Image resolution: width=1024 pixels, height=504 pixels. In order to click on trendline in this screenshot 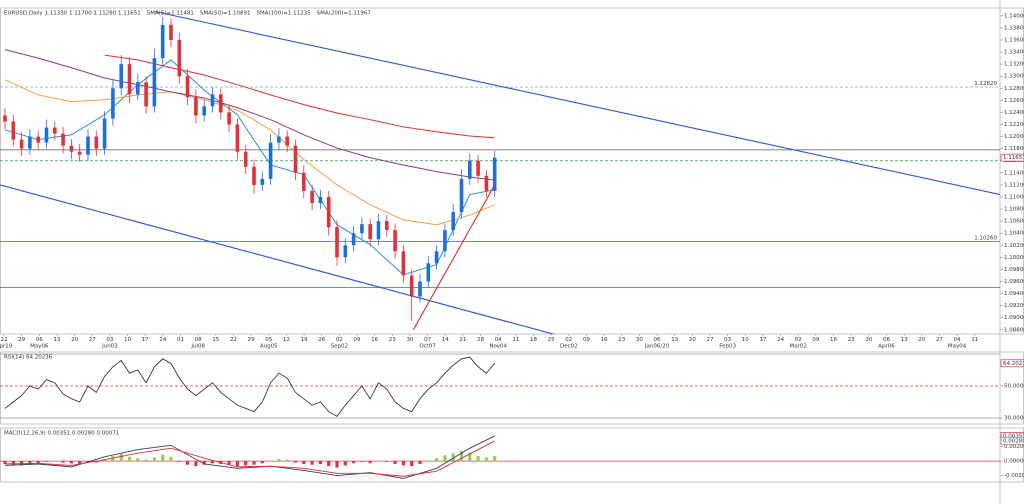, I will do `click(454, 257)`.